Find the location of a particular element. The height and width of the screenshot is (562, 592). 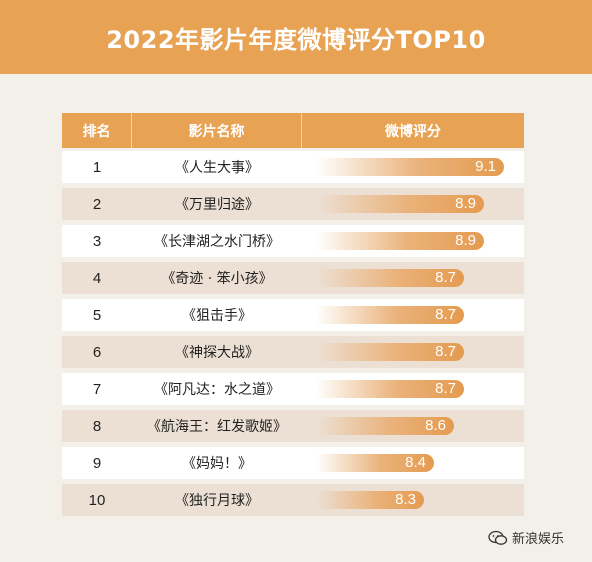

film-name-cell: 《狙击手》 is located at coordinates (217, 316).